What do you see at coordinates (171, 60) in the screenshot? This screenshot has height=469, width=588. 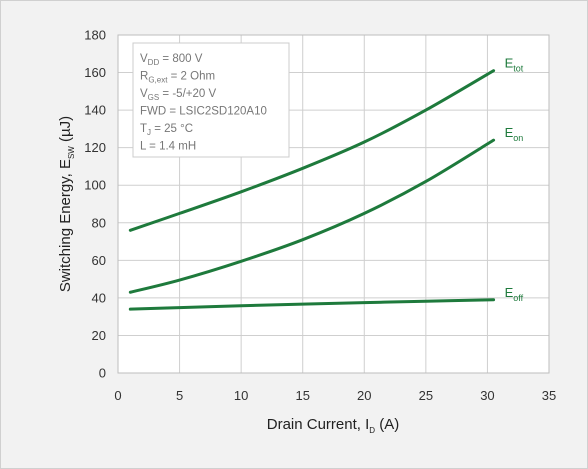 I see `condition-line: VDD = 800 V` at bounding box center [171, 60].